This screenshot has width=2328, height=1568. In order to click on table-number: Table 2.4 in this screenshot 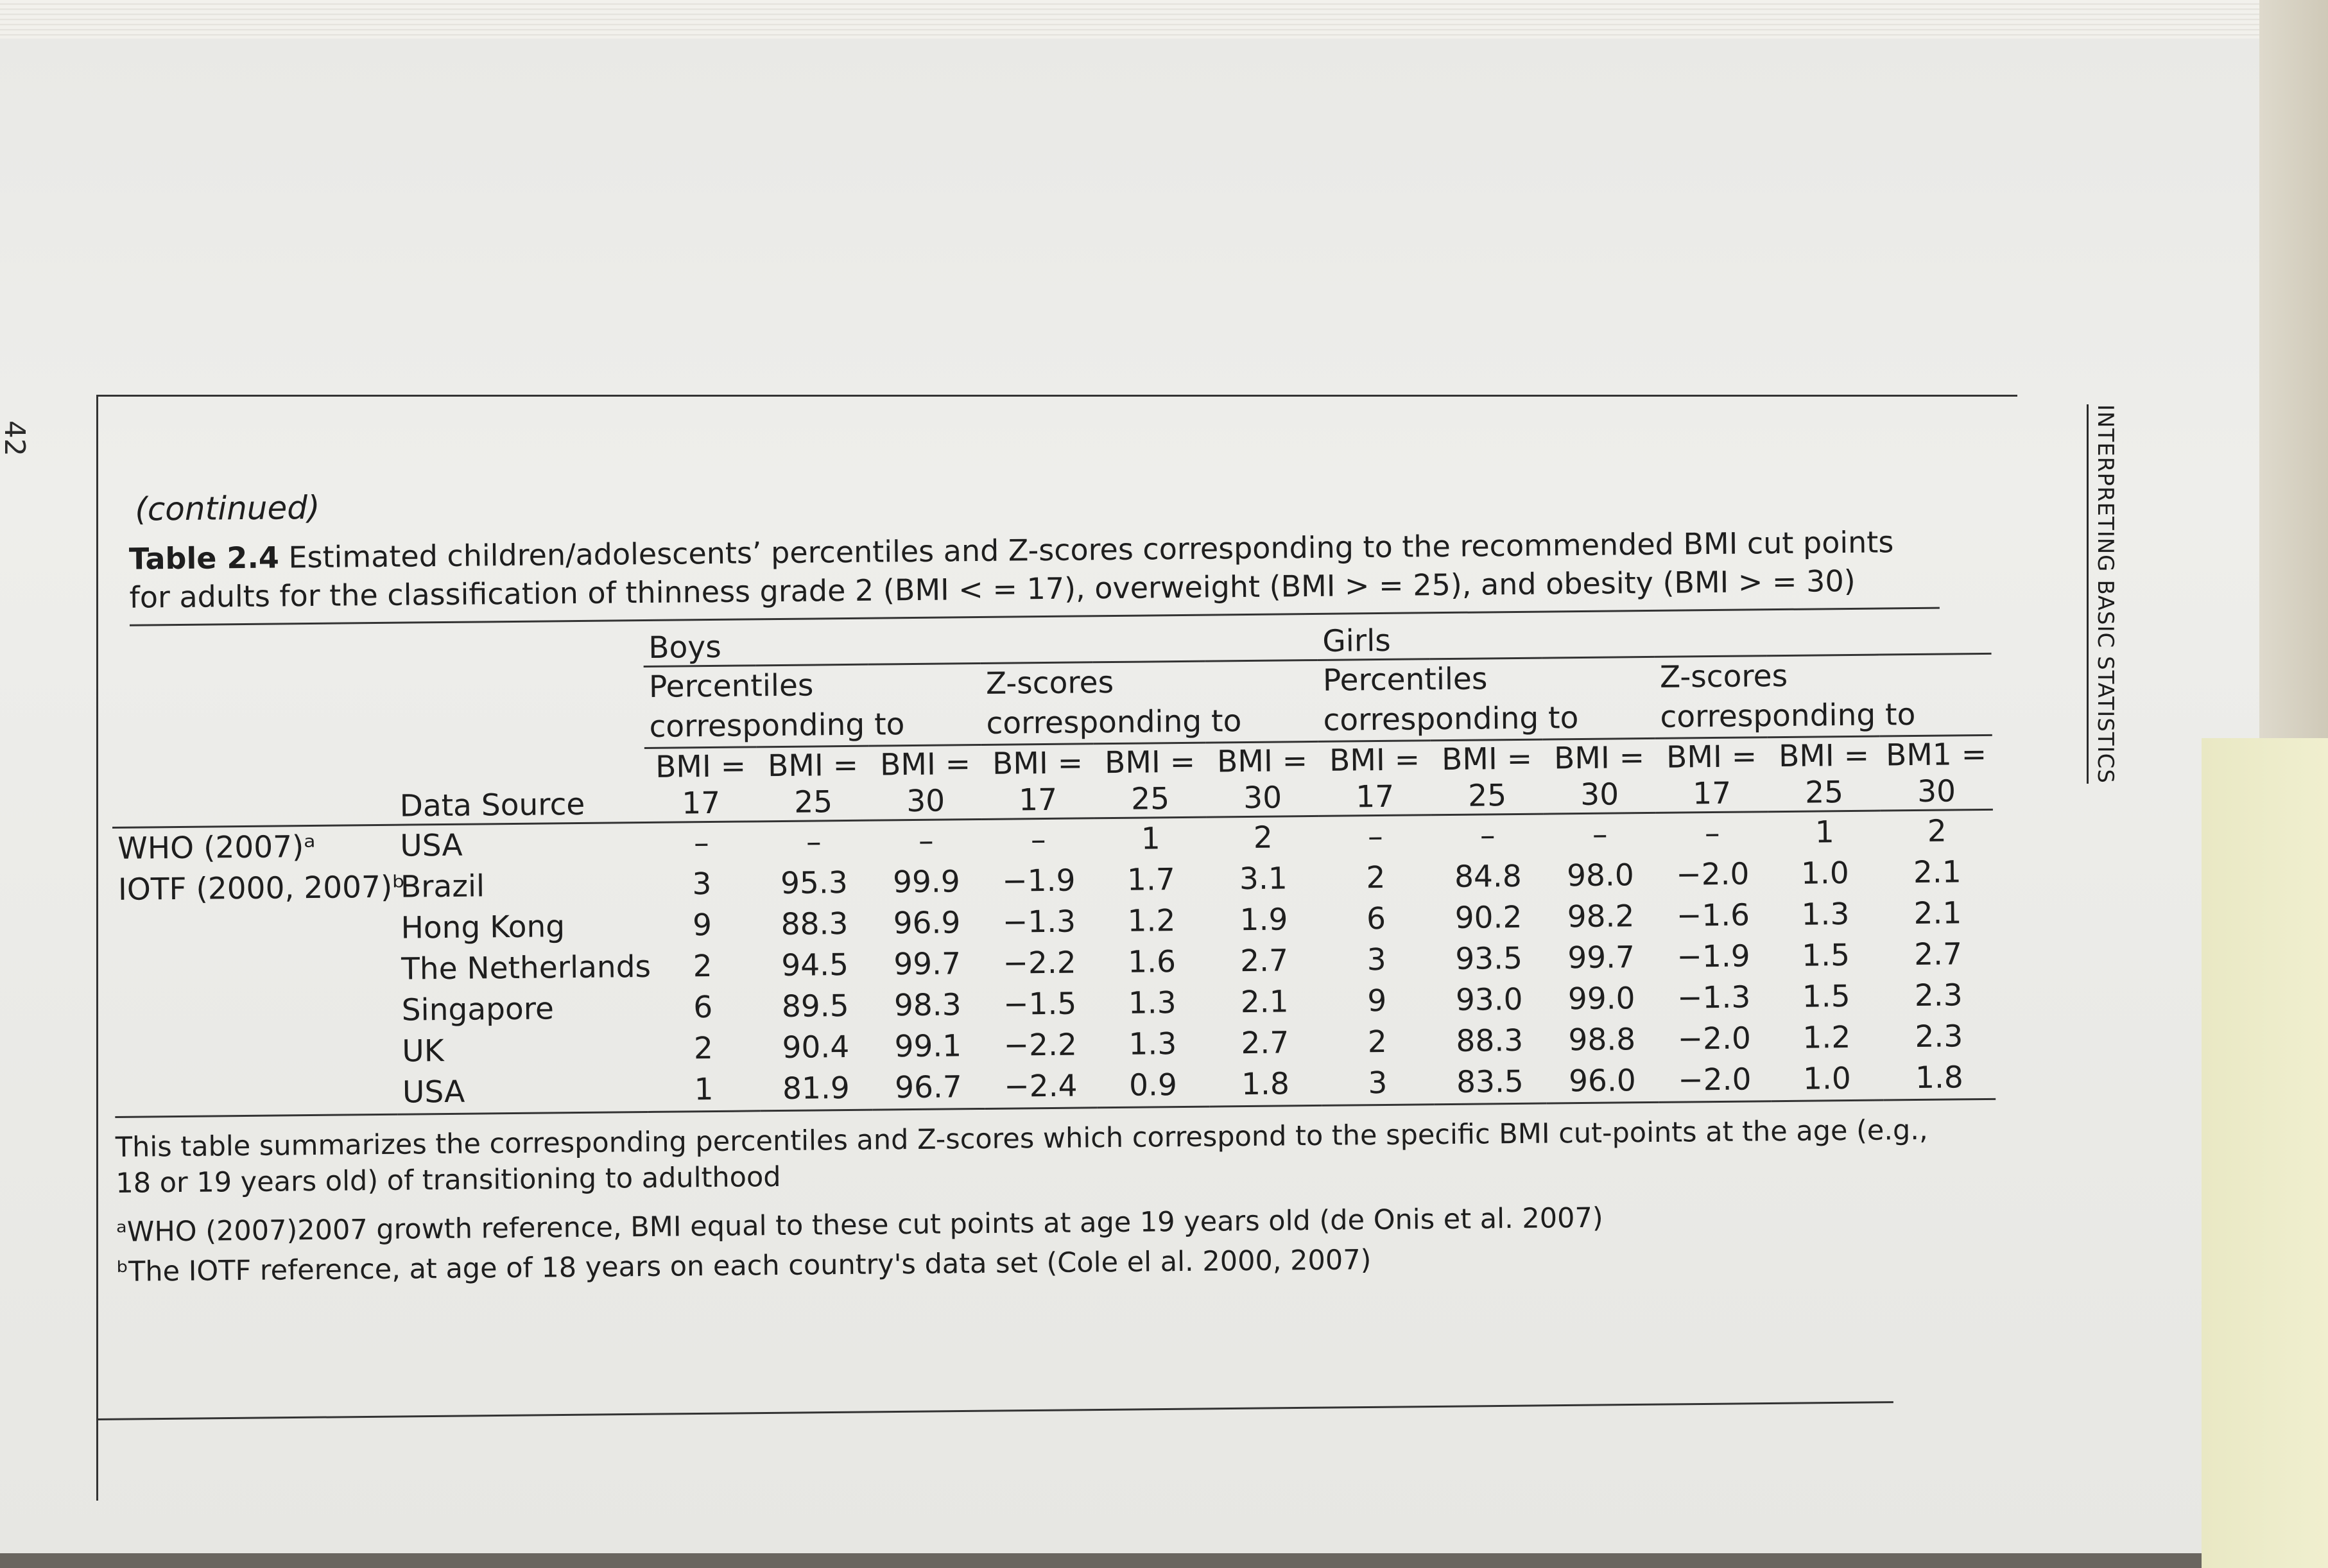, I will do `click(204, 558)`.